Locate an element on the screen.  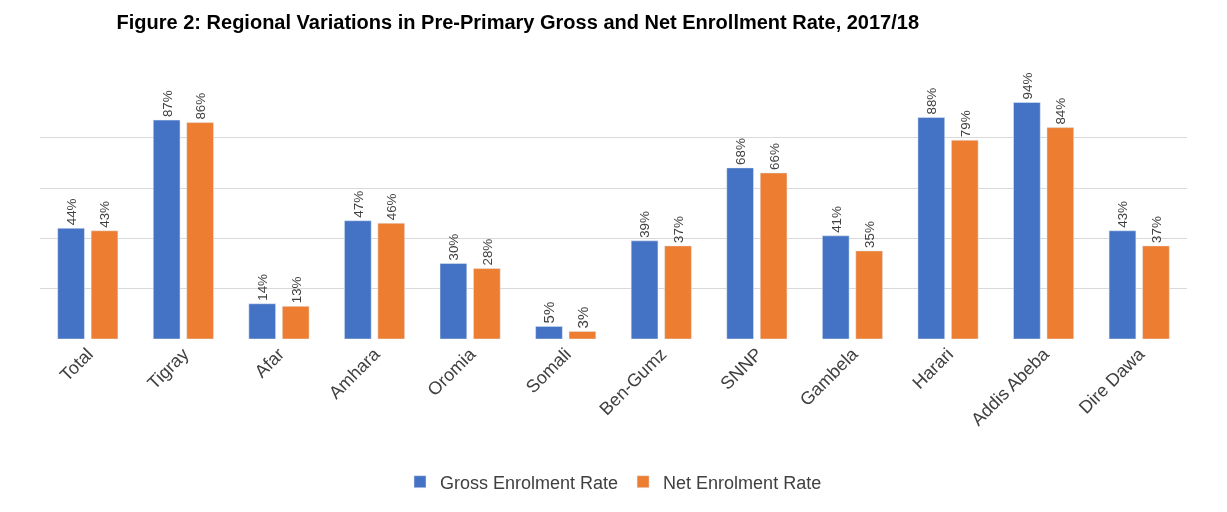
x-tick-label: Afar is located at coordinates (269, 363).